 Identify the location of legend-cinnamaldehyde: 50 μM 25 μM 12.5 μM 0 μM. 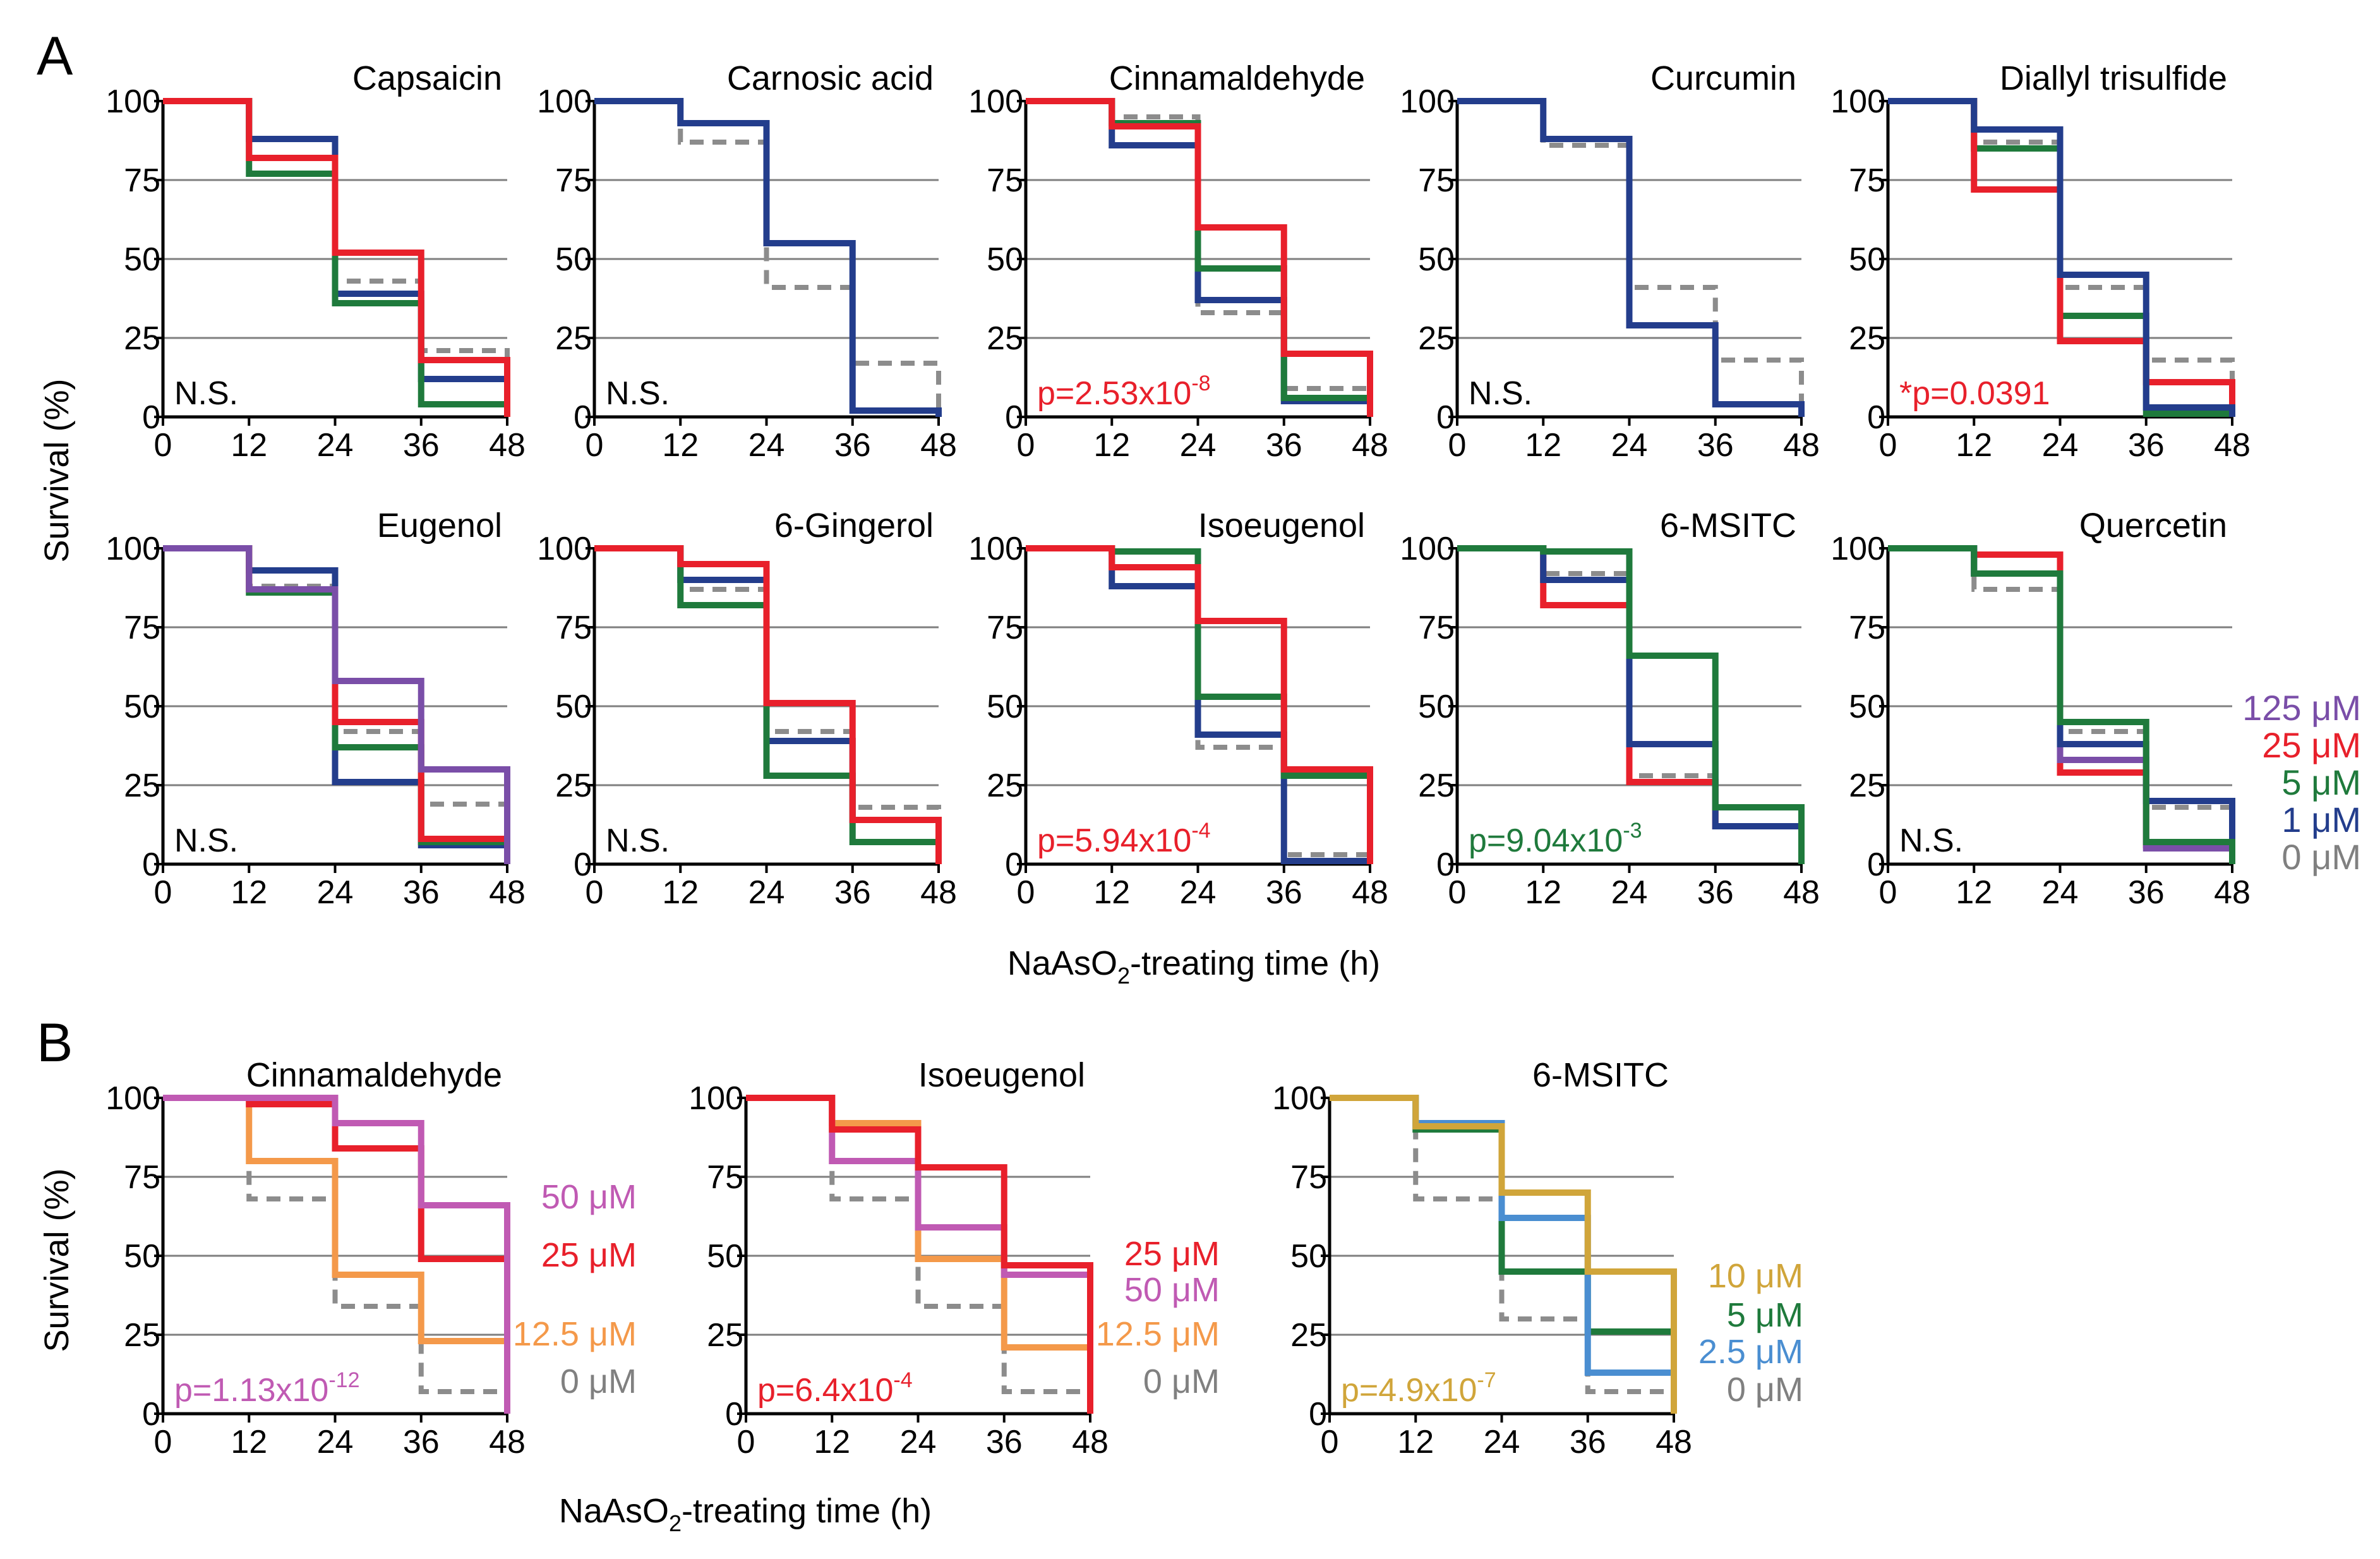
(575, 1289).